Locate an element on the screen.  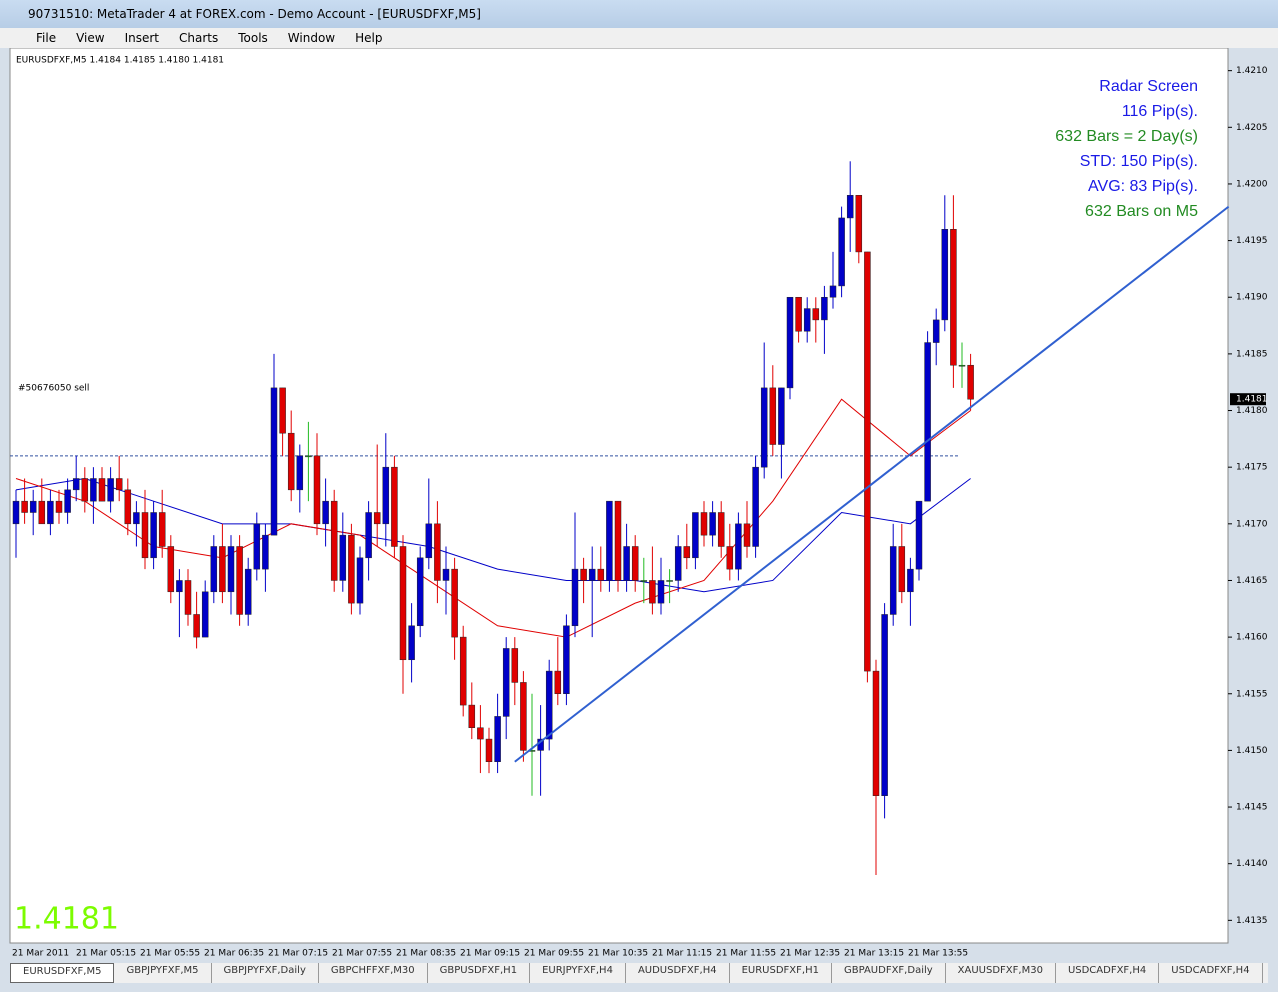
y-tick-label: 1.4170 is located at coordinates (1252, 524).